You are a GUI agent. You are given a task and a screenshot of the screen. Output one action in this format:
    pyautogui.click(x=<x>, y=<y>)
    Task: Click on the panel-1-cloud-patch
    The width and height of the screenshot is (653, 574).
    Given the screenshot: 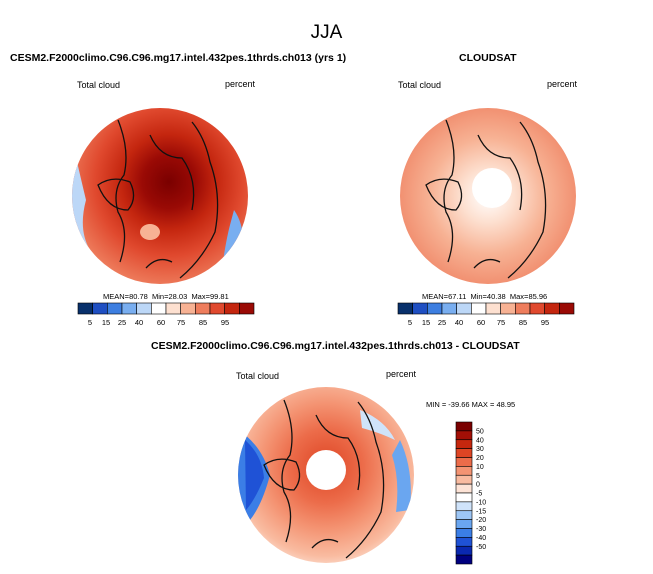 What is the action you would take?
    pyautogui.click(x=150, y=232)
    